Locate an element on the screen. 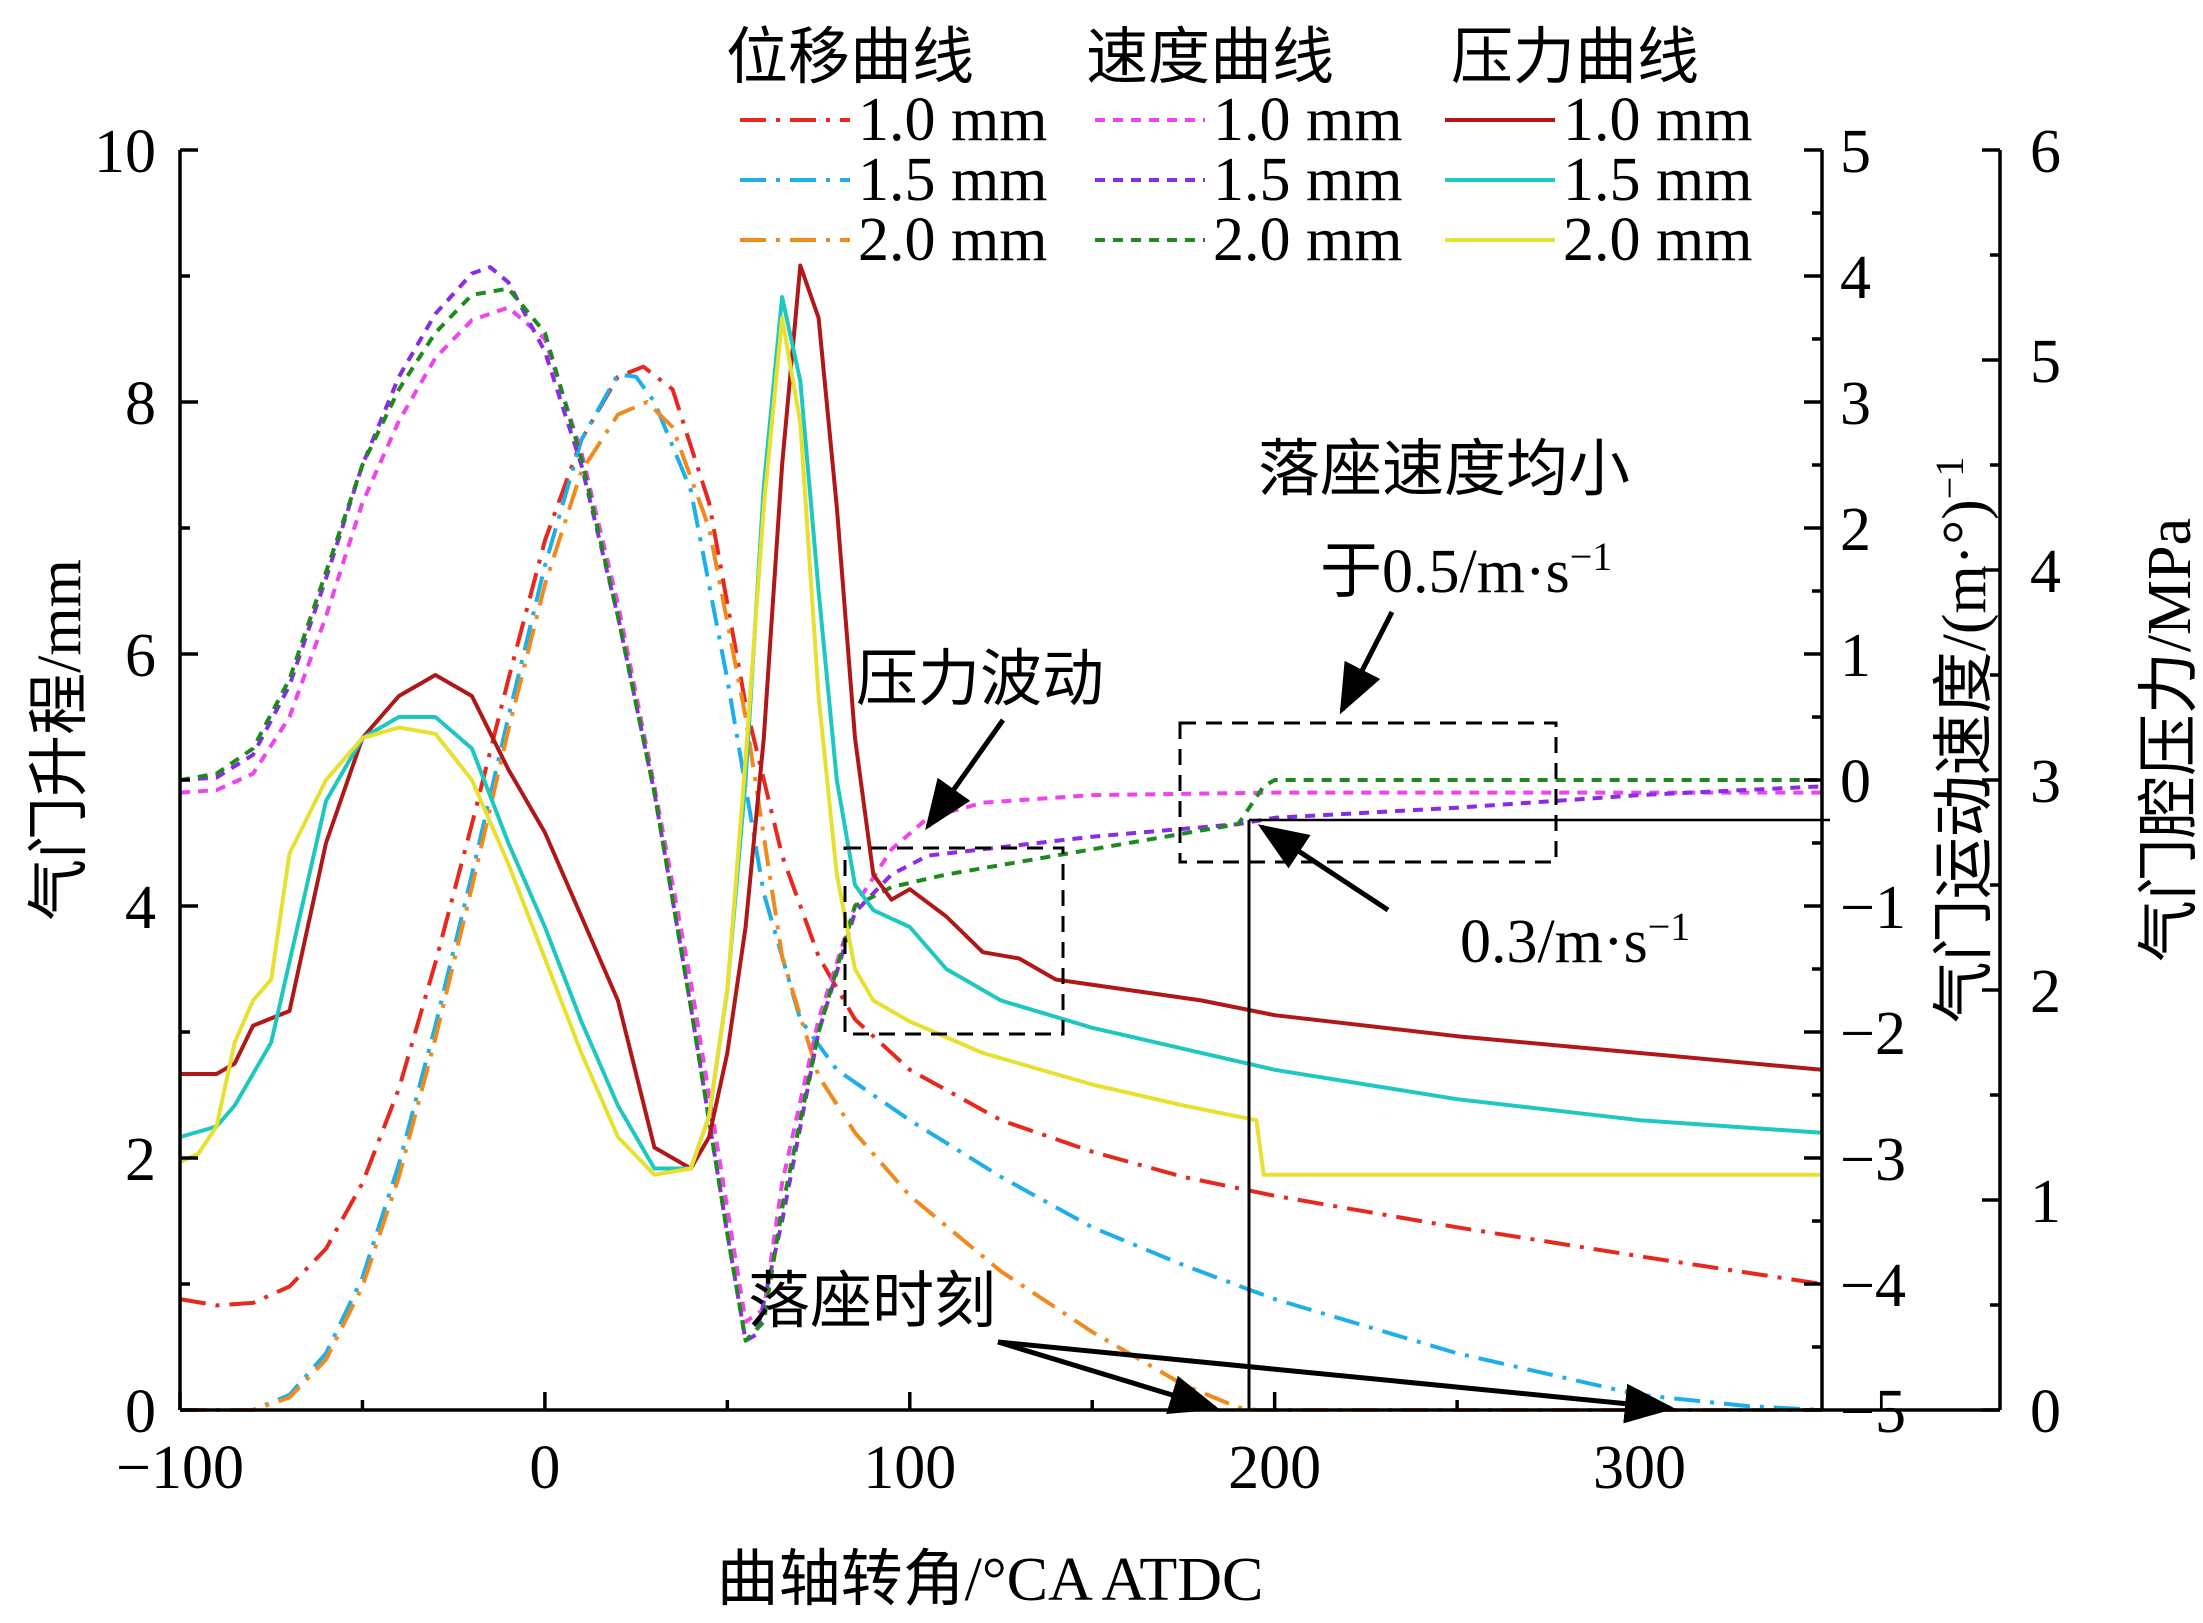  y-right1-tick-label: 0 is located at coordinates (1855, 782).